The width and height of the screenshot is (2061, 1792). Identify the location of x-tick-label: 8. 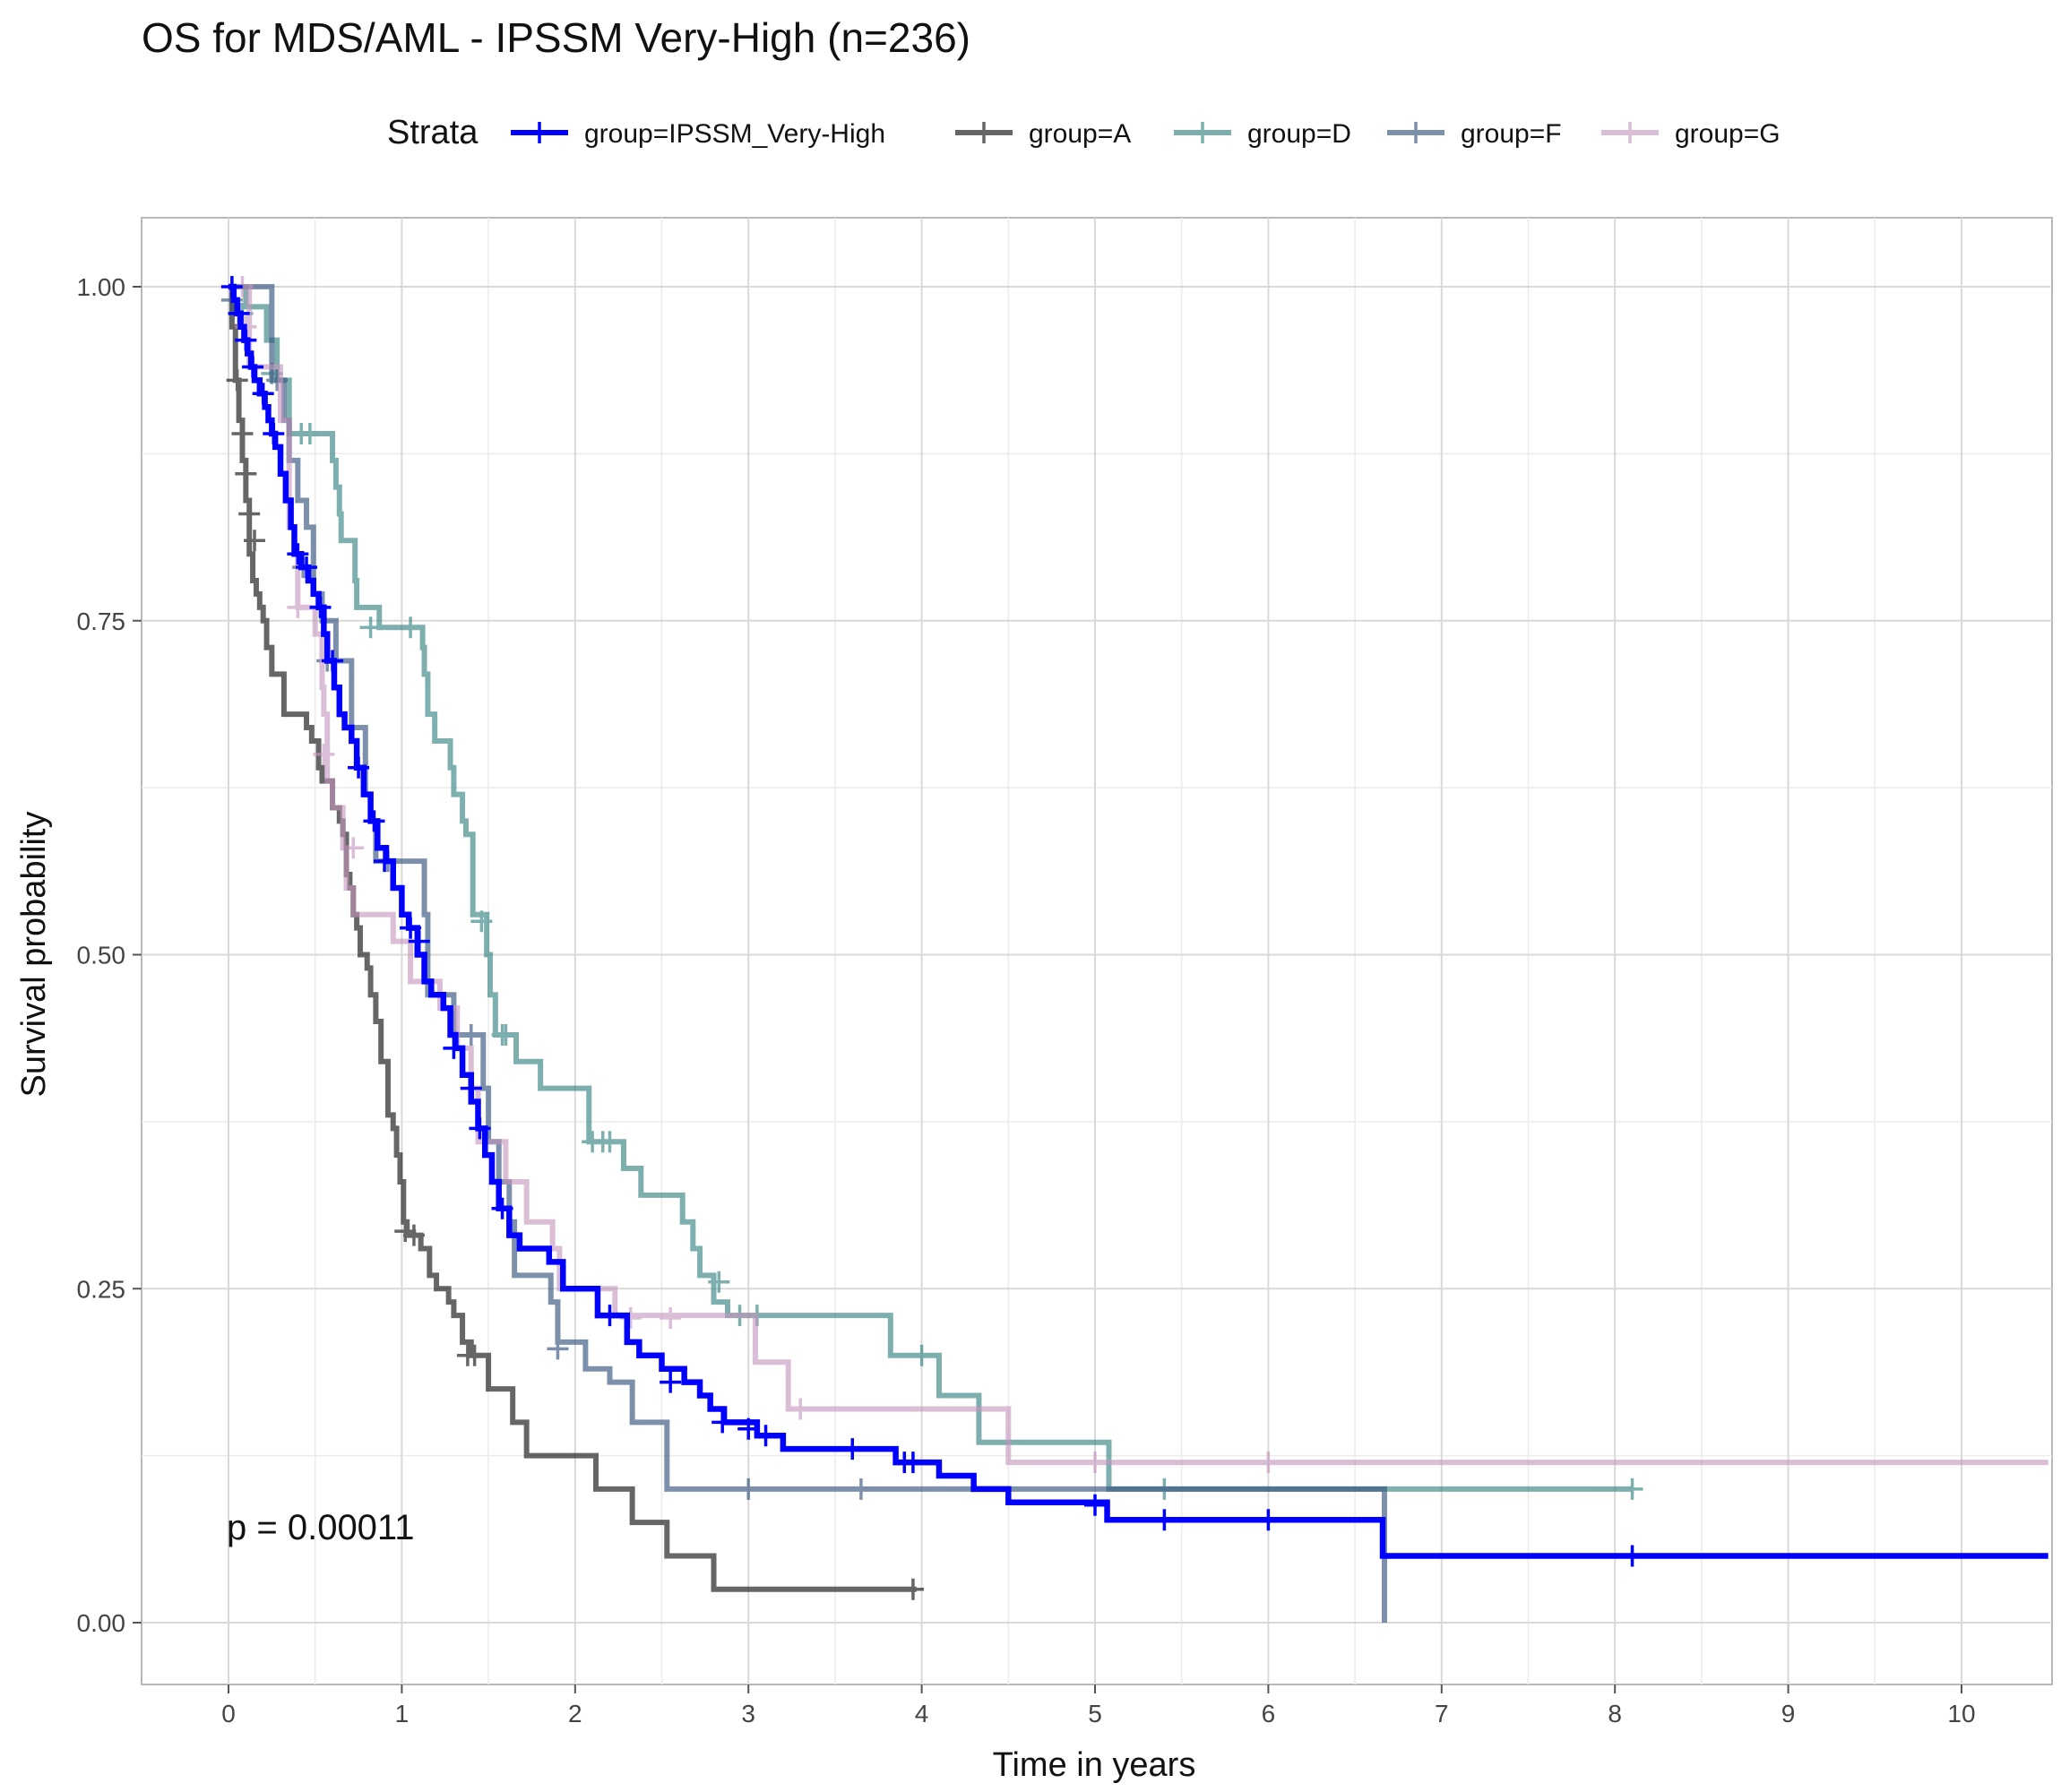
(1615, 1713).